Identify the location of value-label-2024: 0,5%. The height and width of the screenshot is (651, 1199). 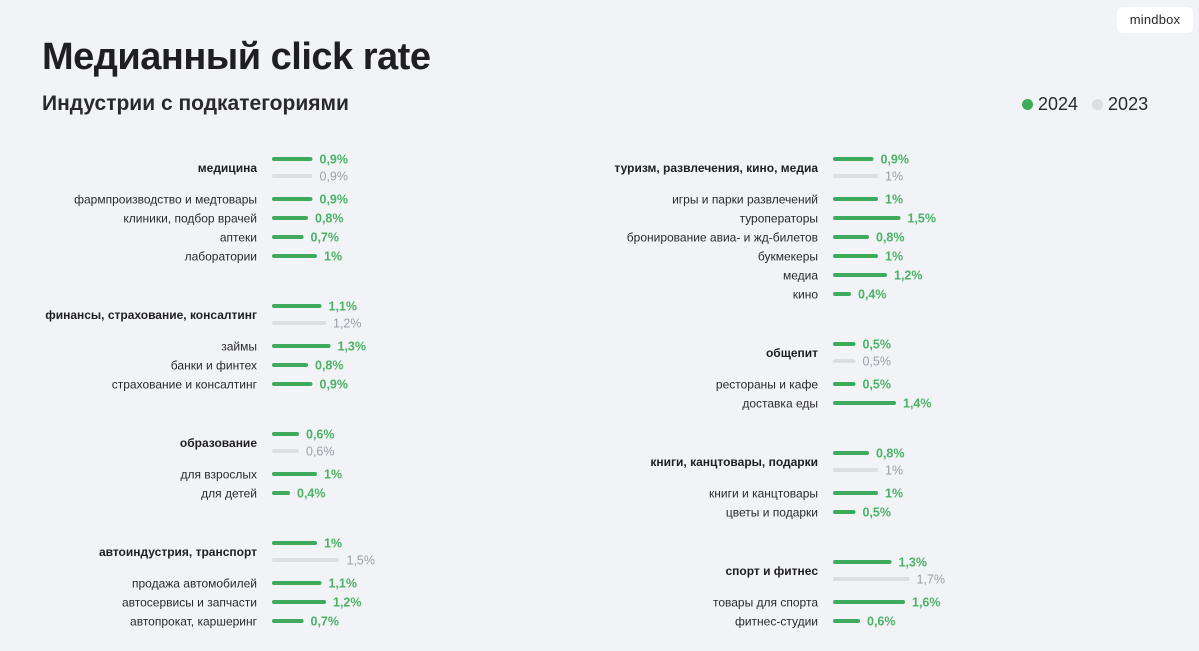
(877, 345).